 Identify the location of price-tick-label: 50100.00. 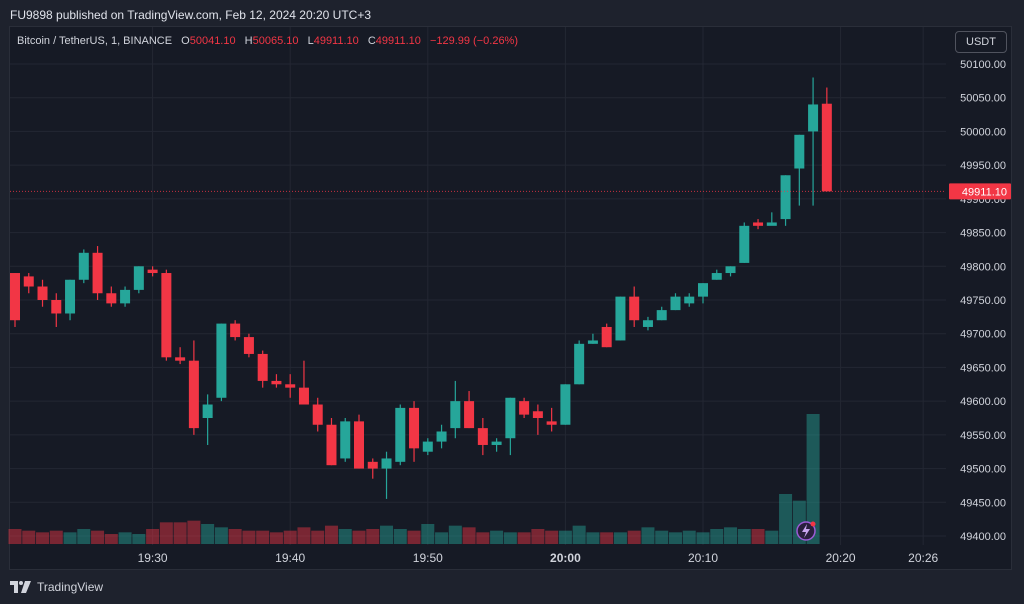
(983, 65).